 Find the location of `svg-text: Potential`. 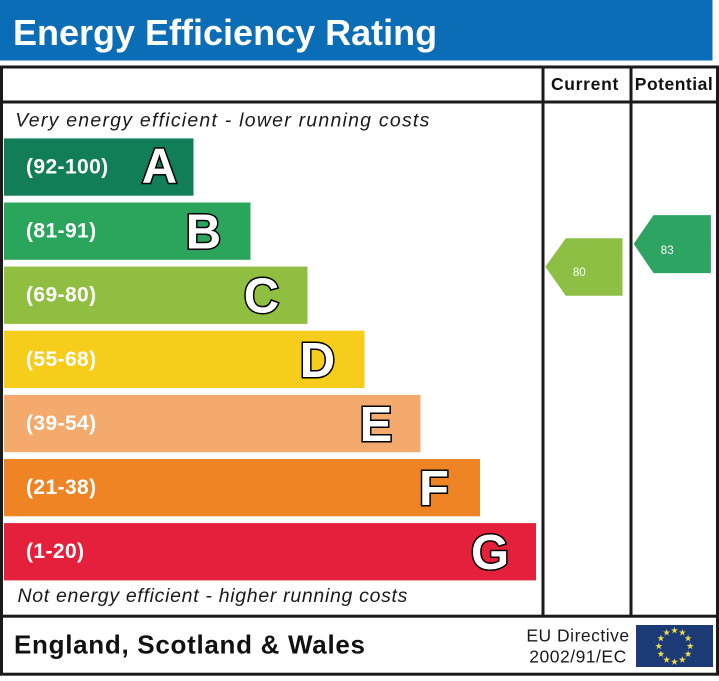

svg-text: Potential is located at coordinates (674, 84).